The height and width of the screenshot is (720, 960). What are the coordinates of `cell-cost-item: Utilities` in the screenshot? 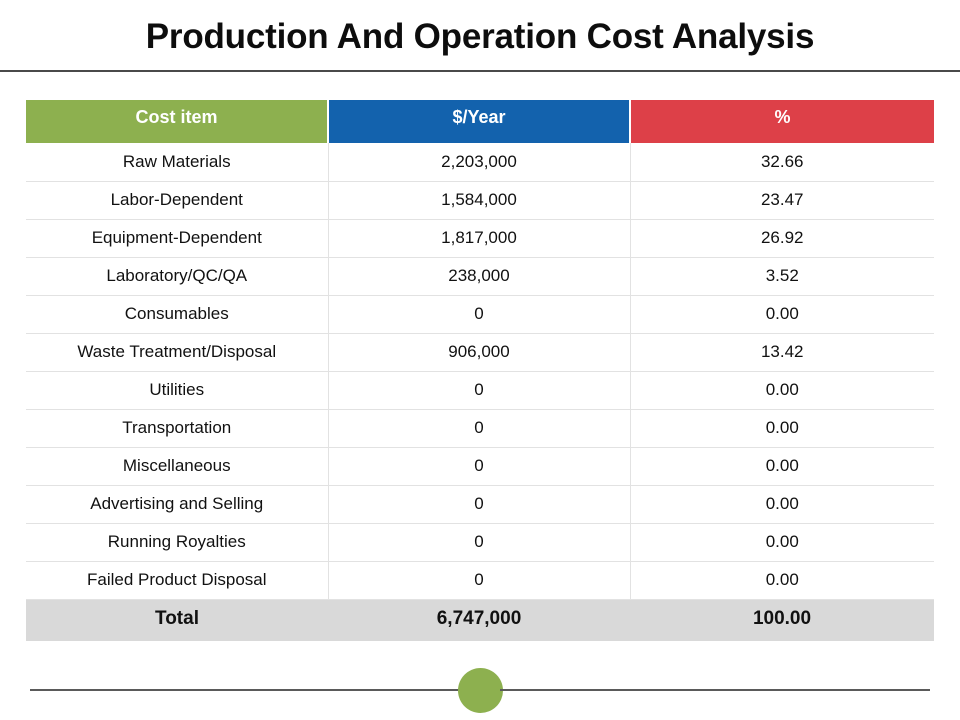 It's located at (177, 390).